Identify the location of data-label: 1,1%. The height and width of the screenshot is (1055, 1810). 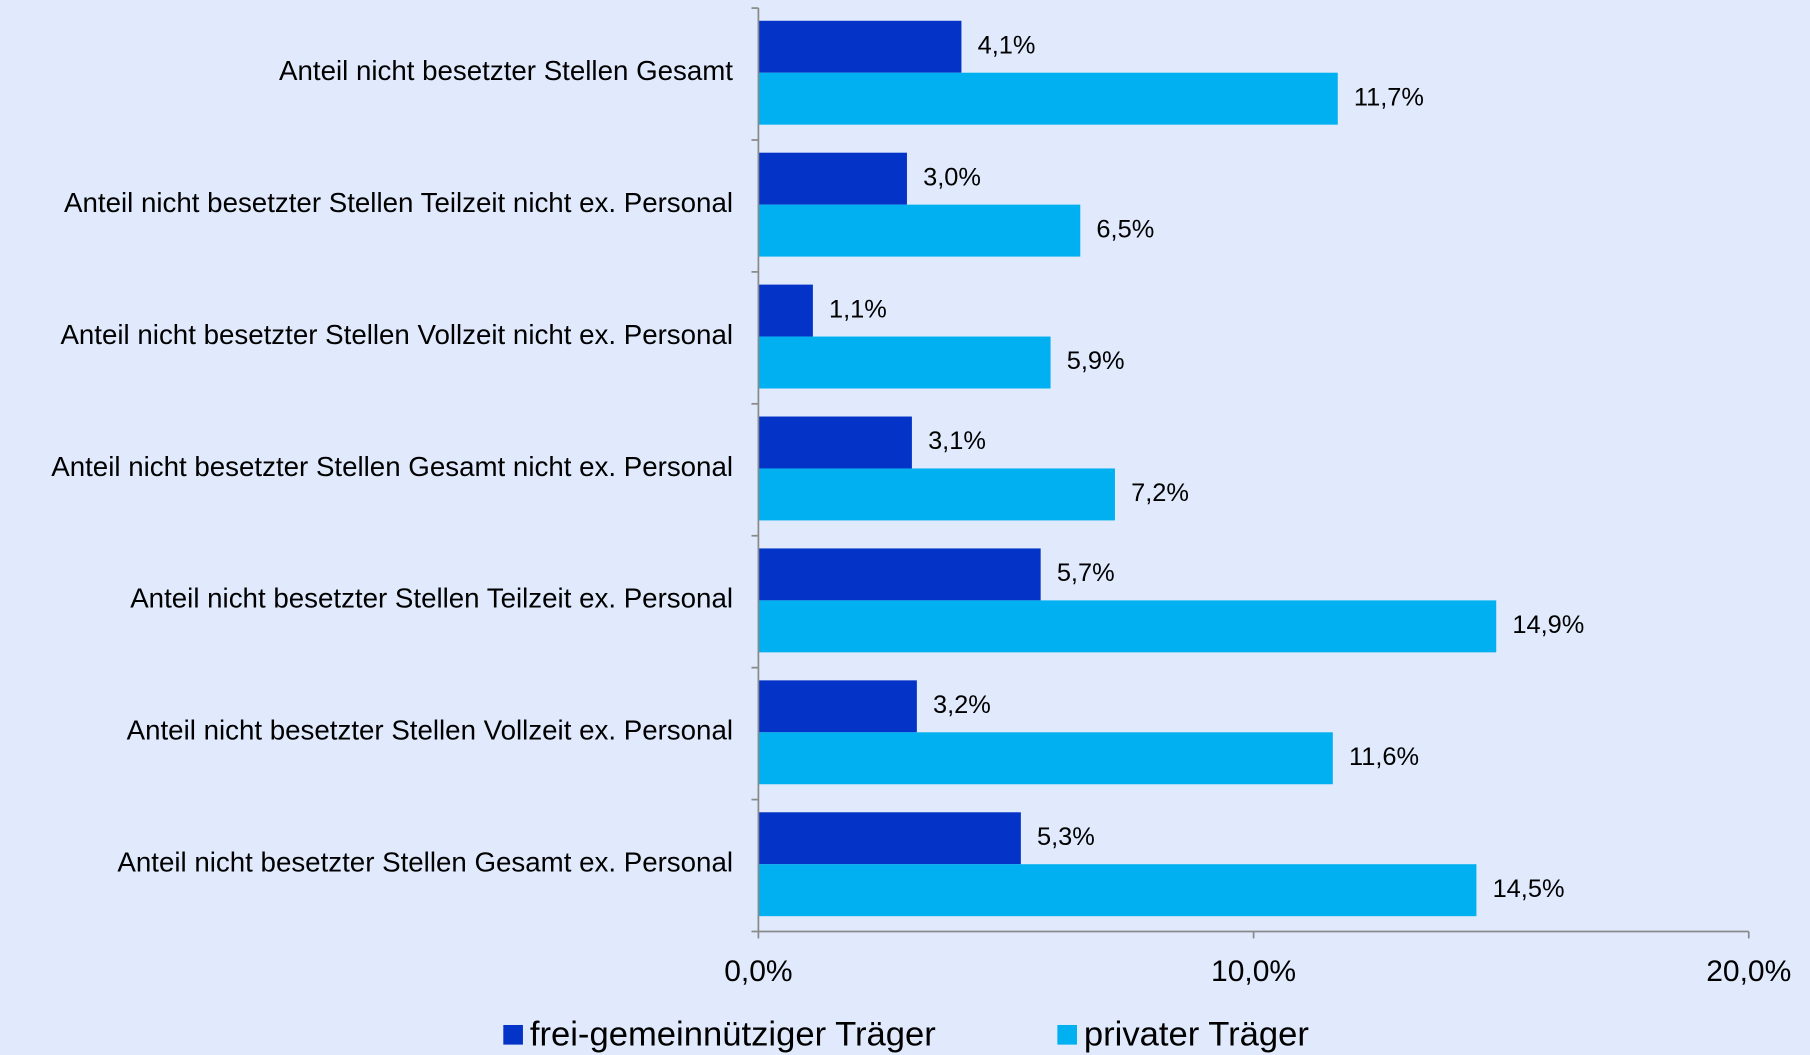
(858, 309).